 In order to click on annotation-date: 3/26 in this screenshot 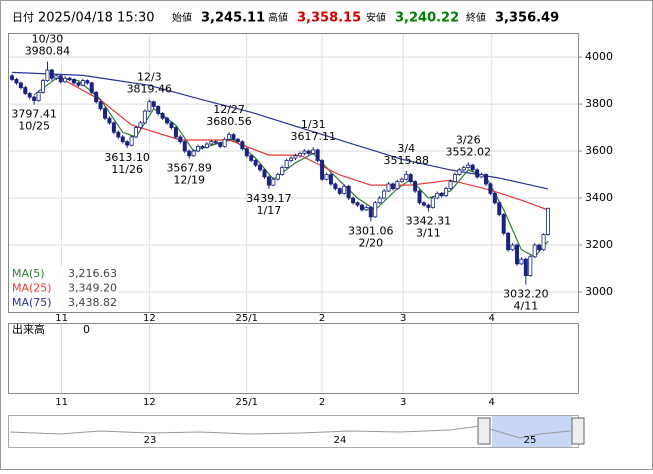, I will do `click(468, 139)`.